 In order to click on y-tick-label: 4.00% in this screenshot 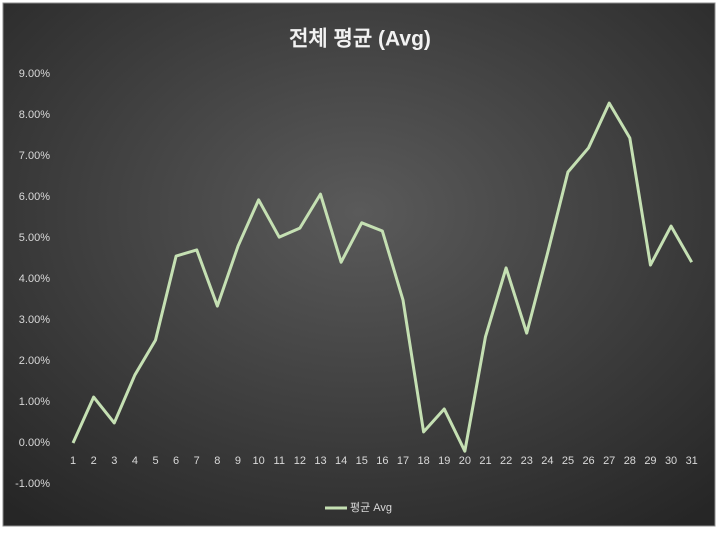, I will do `click(34, 279)`.